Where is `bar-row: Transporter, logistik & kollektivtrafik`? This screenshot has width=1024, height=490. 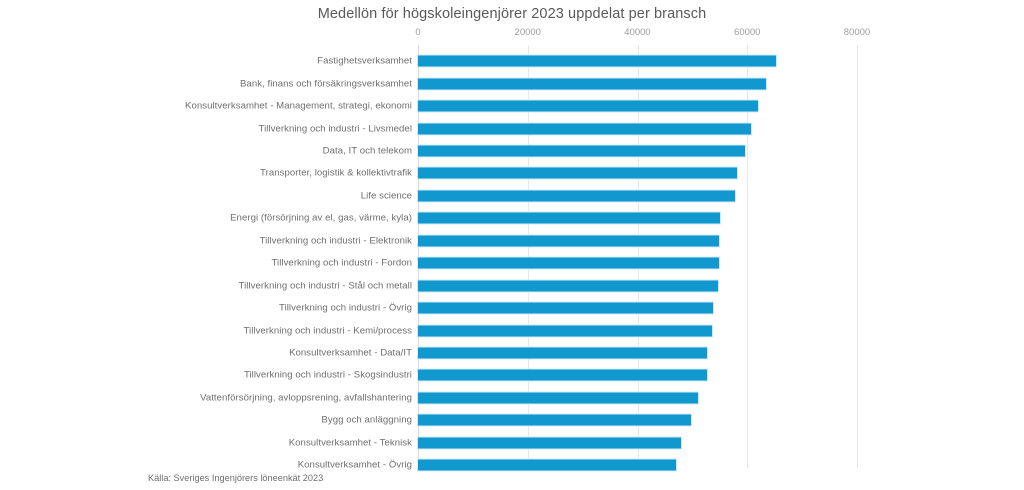
bar-row: Transporter, logistik & kollektivtrafik is located at coordinates (512, 173).